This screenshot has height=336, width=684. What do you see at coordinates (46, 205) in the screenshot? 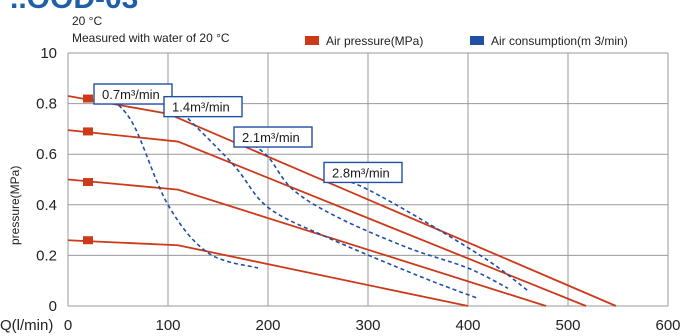
I see `y-tick-label: 0.4` at bounding box center [46, 205].